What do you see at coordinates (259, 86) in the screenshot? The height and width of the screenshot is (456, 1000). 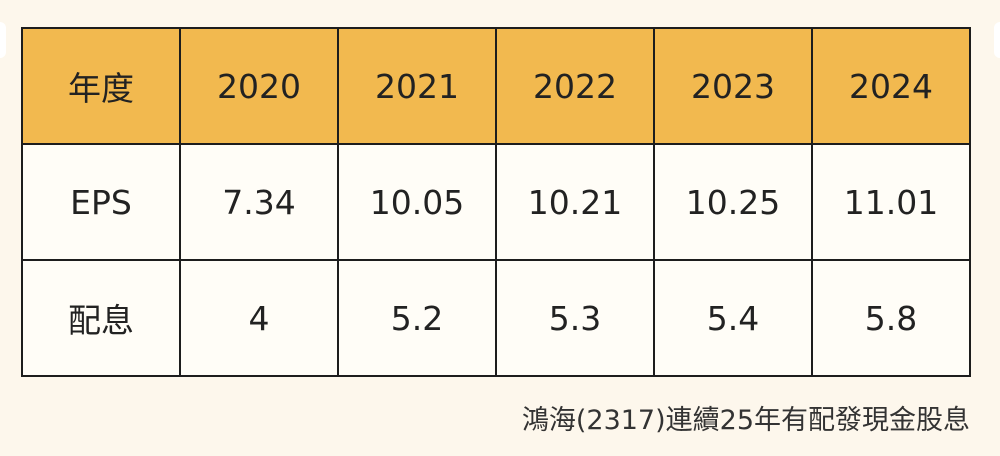 I see `header-cell: 2020` at bounding box center [259, 86].